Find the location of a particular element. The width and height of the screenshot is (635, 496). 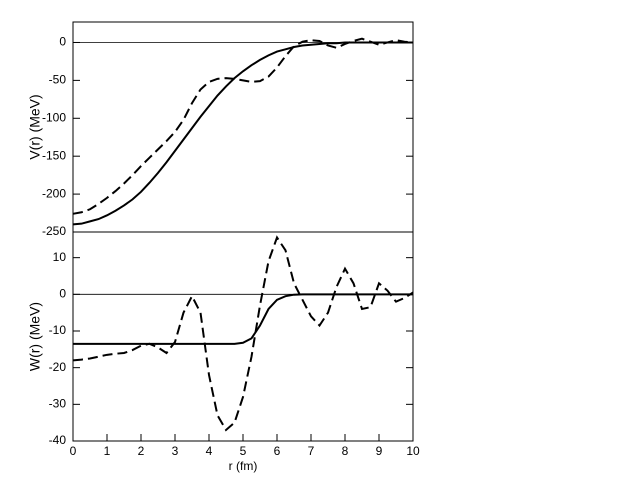

y-axis-label: W(r) (MeV) is located at coordinates (35, 336).